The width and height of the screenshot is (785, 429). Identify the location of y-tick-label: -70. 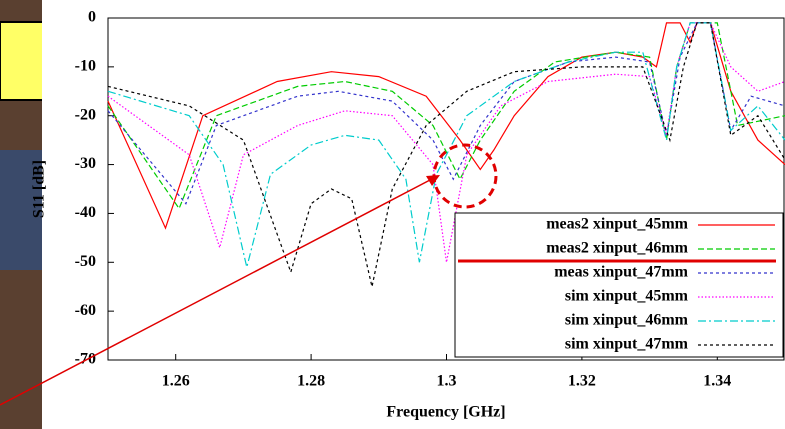
(85, 359).